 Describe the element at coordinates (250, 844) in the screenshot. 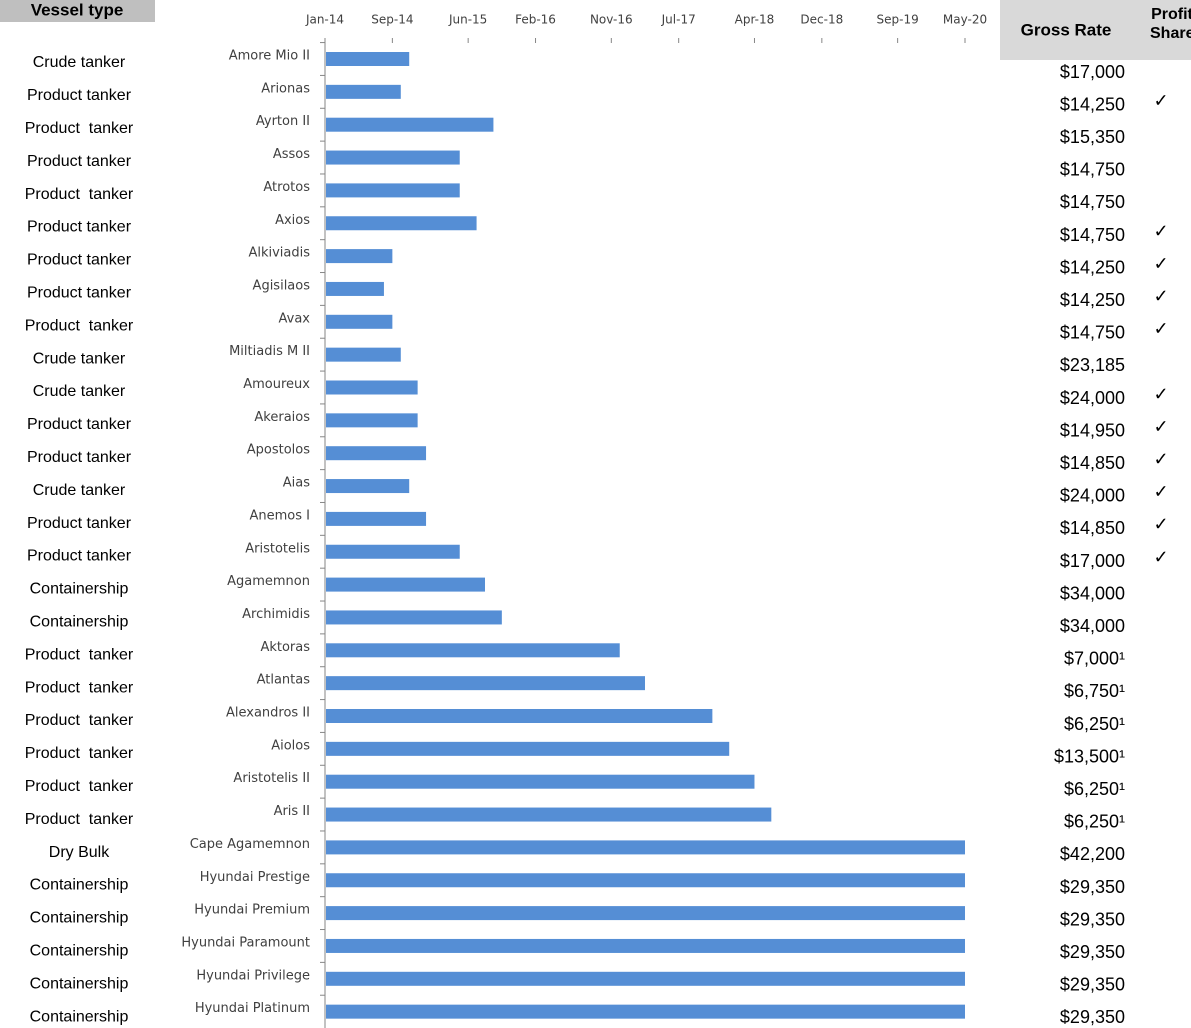

I see `y-tick-label: Cape Agamemnon` at that location.